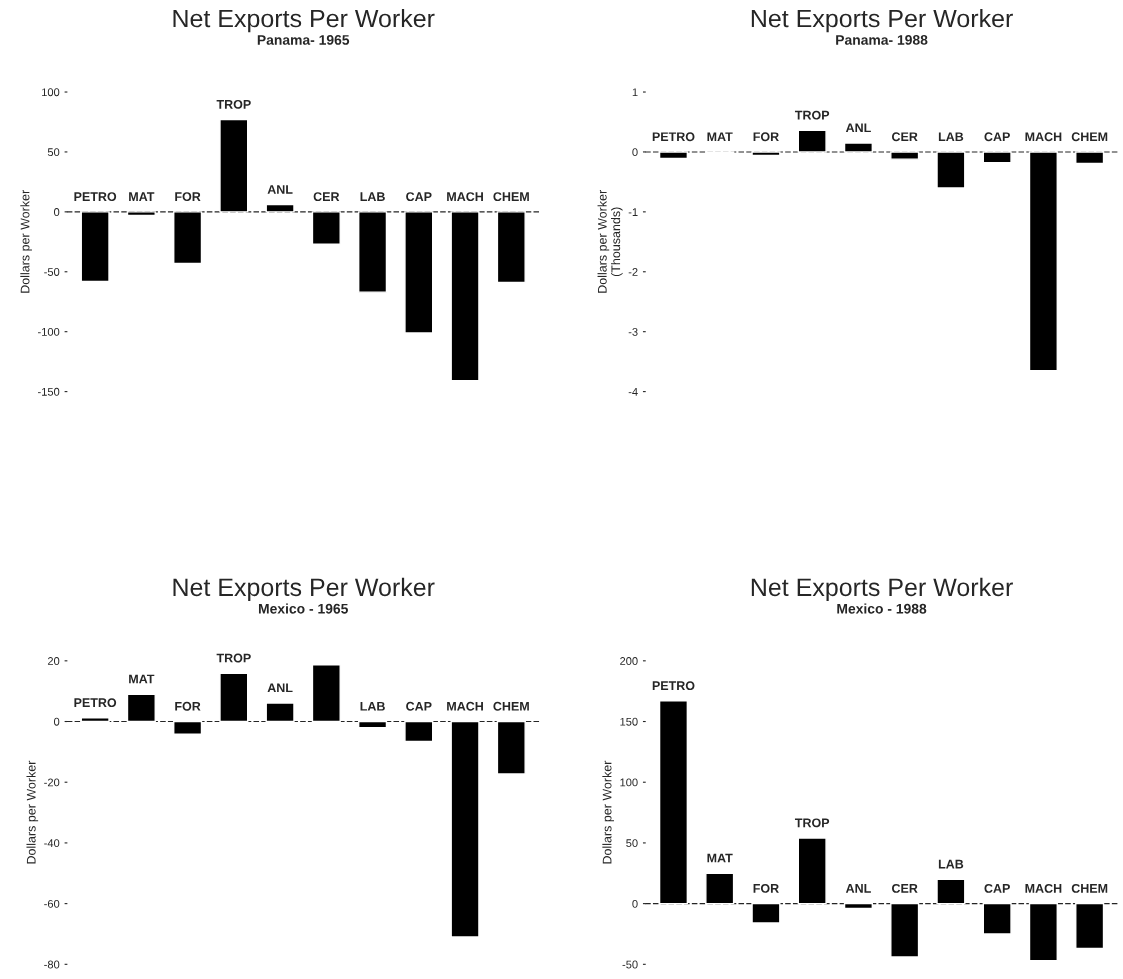  I want to click on y-tick-label: -100, so click(49, 331).